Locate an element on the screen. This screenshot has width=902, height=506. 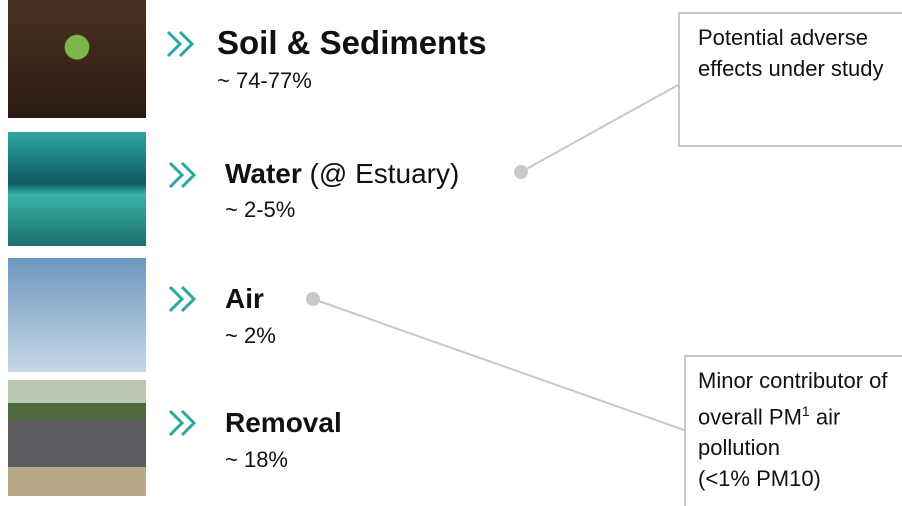
item-value: ~ 2% is located at coordinates (250, 335).